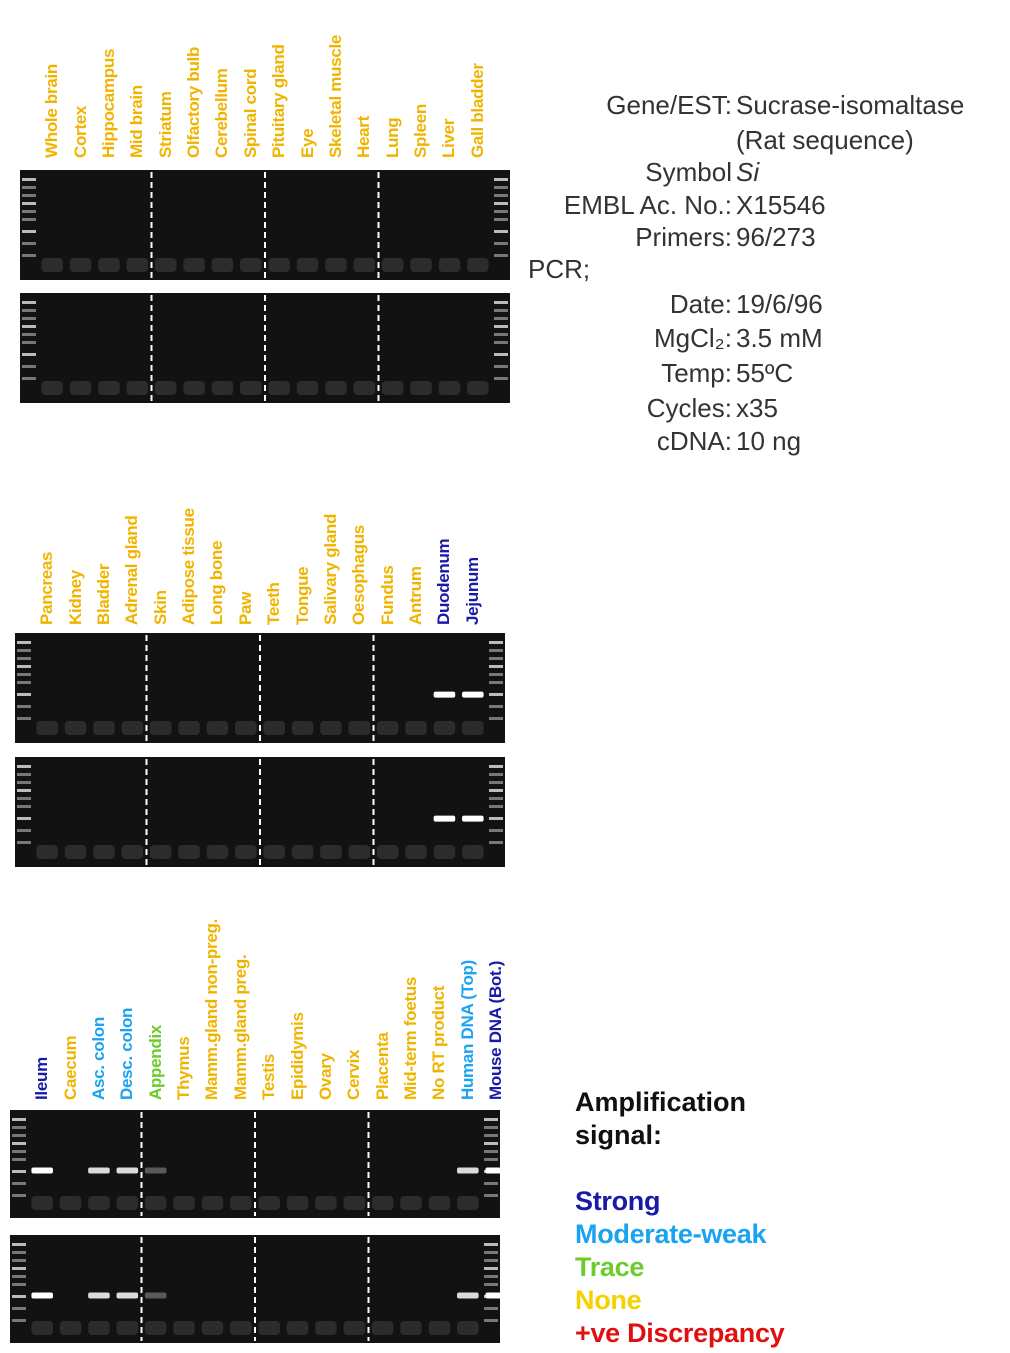 Image resolution: width=1010 pixels, height=1353 pixels. Describe the element at coordinates (472, 591) in the screenshot. I see `lane-label: Jejunum` at that location.